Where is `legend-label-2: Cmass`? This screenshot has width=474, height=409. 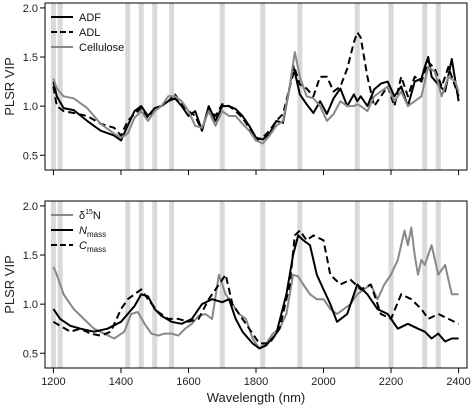 legend-label-2: Cmass is located at coordinates (92, 247).